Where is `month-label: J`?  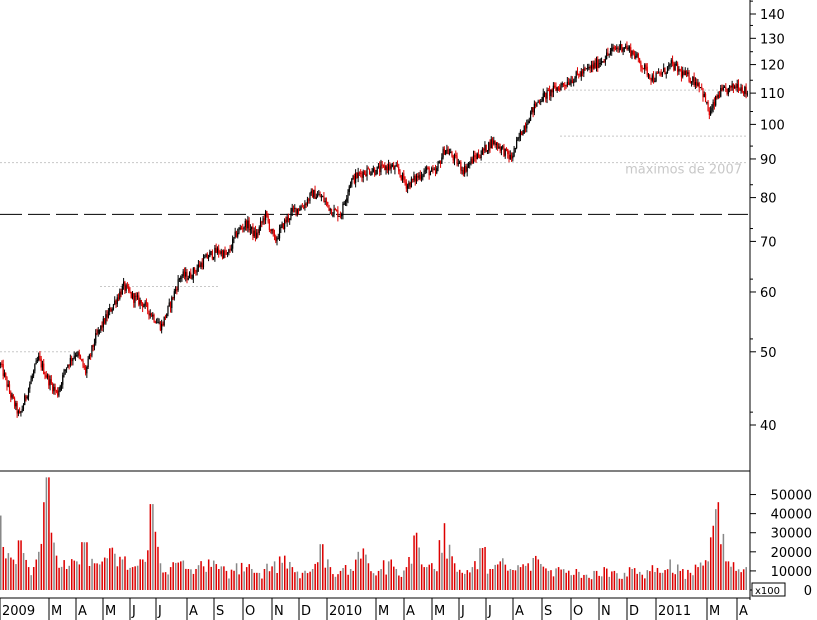
month-label: J is located at coordinates (133, 611).